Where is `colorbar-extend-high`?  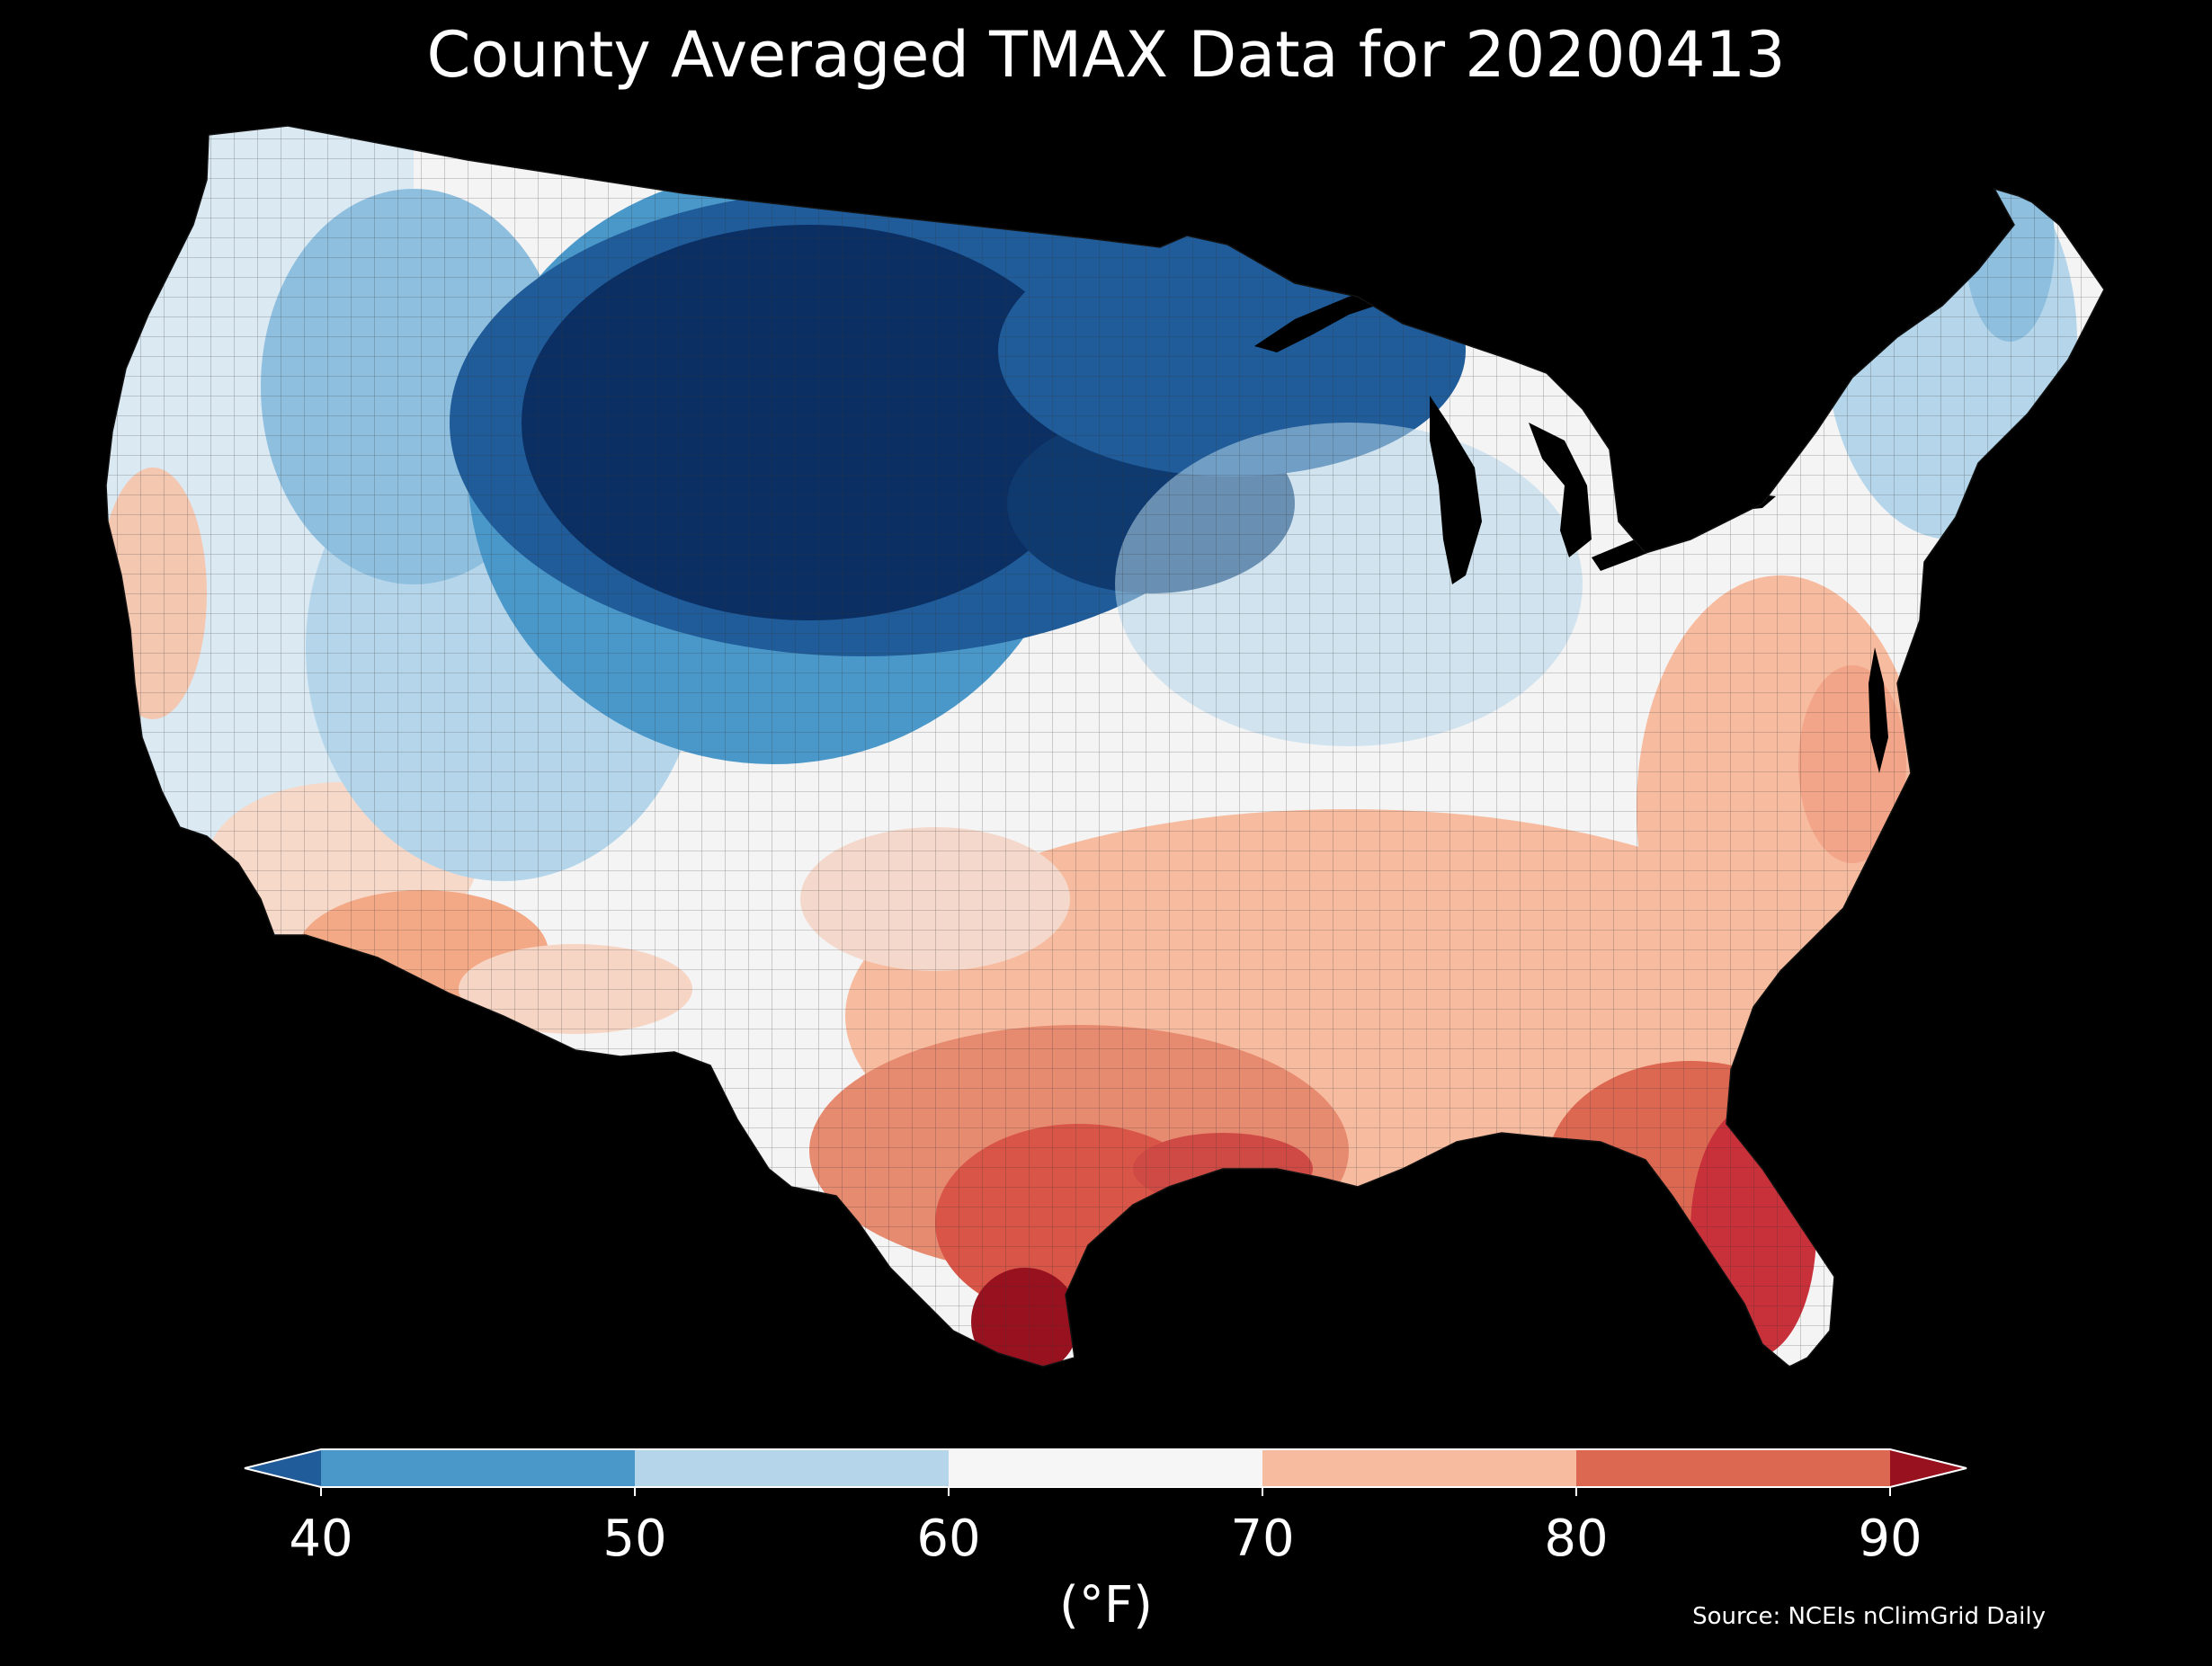
colorbar-extend-high is located at coordinates (1928, 1468).